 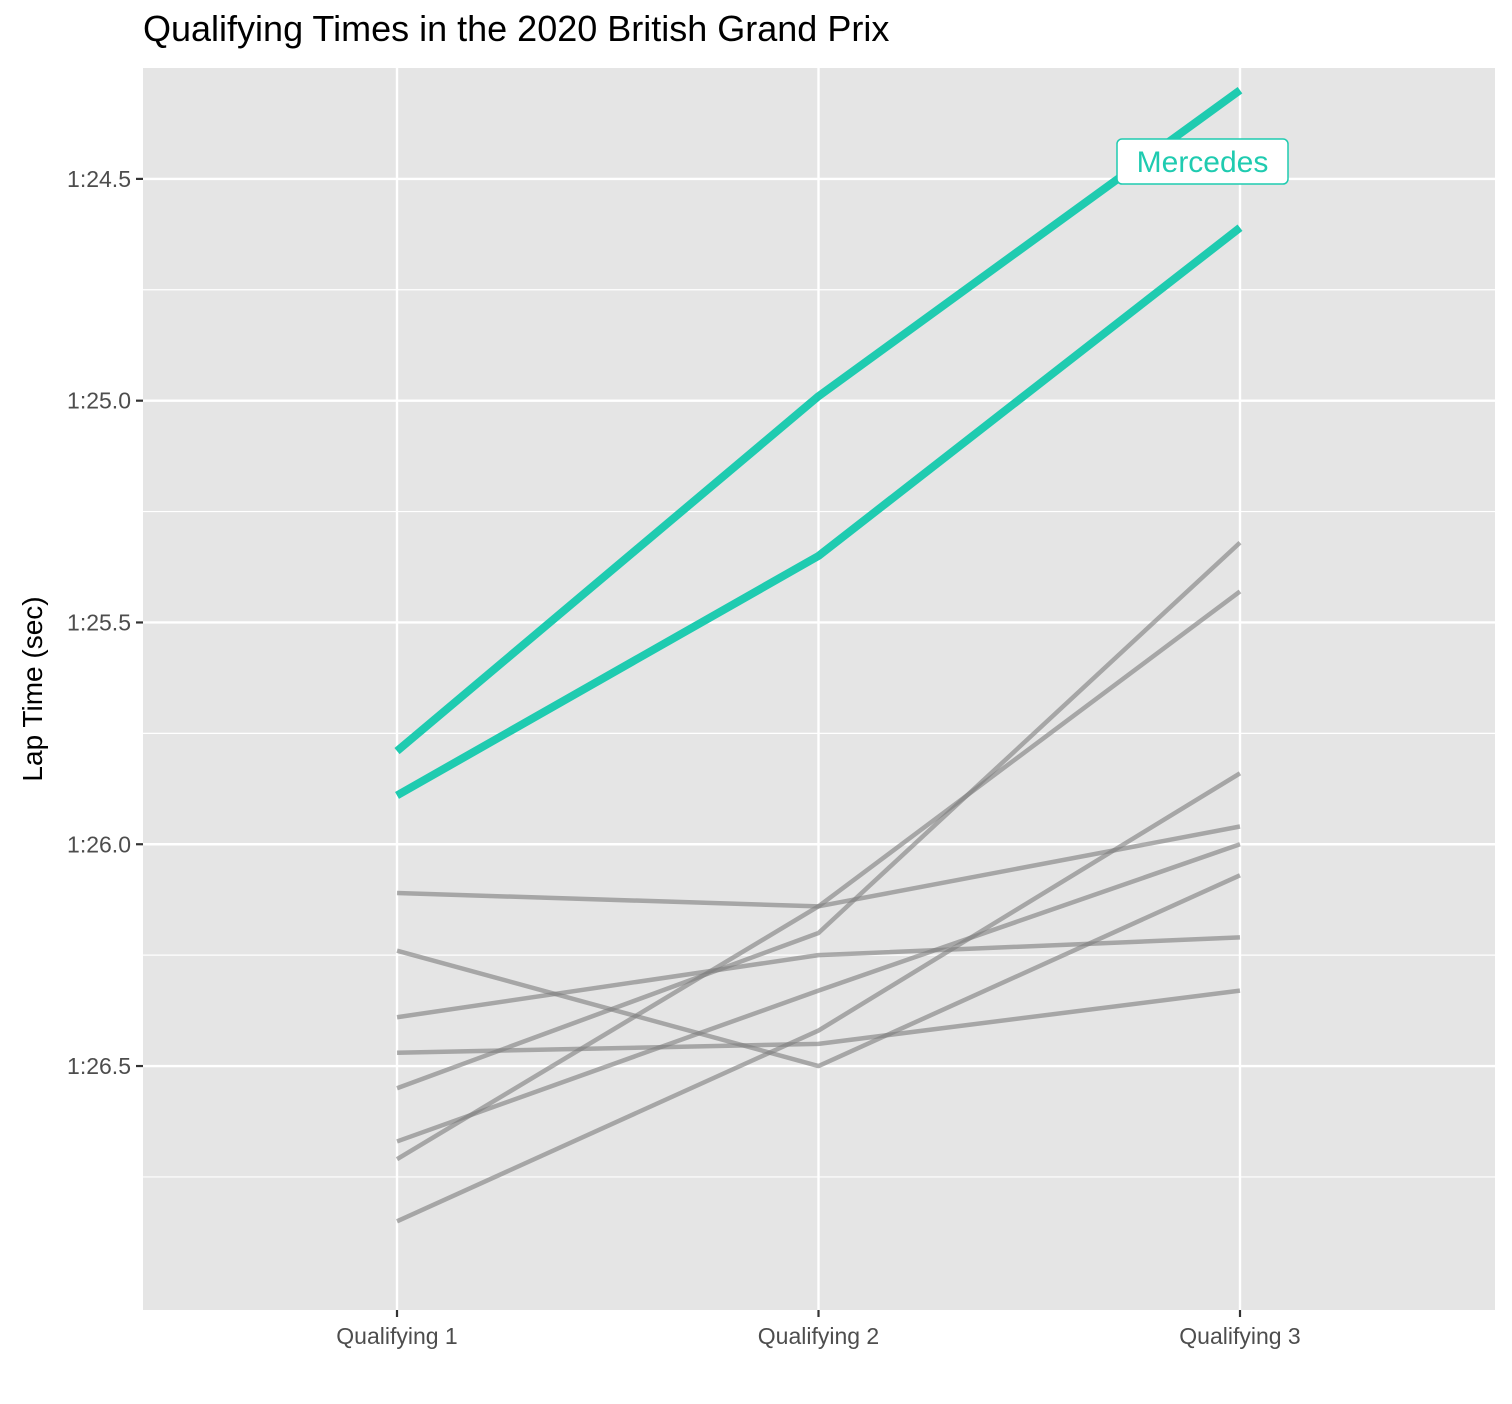 I want to click on annotation-box, so click(x=1202, y=161).